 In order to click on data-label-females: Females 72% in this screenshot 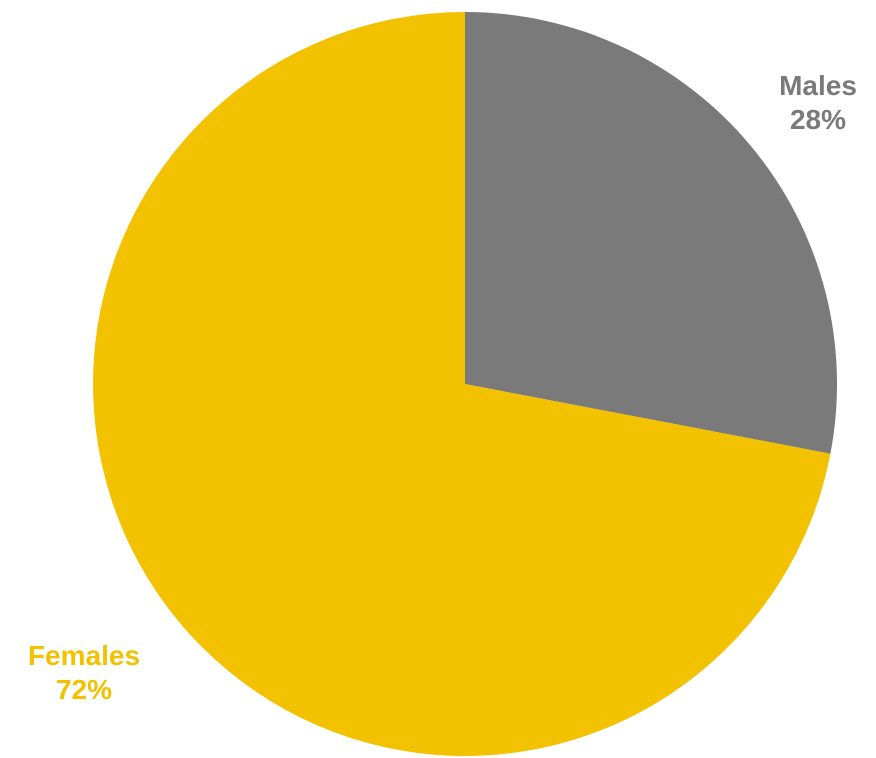, I will do `click(84, 672)`.